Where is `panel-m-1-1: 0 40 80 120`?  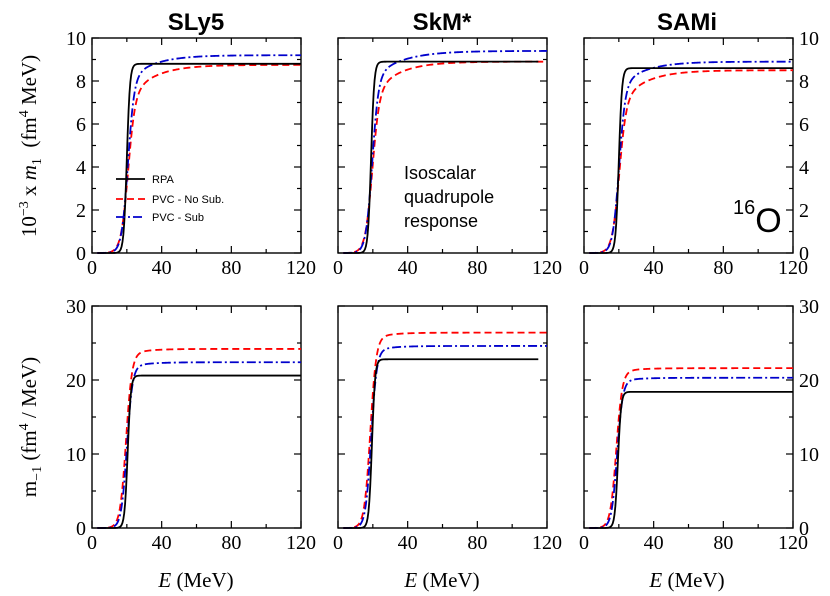
panel-m-1-1: 0 40 80 120 is located at coordinates (447, 429).